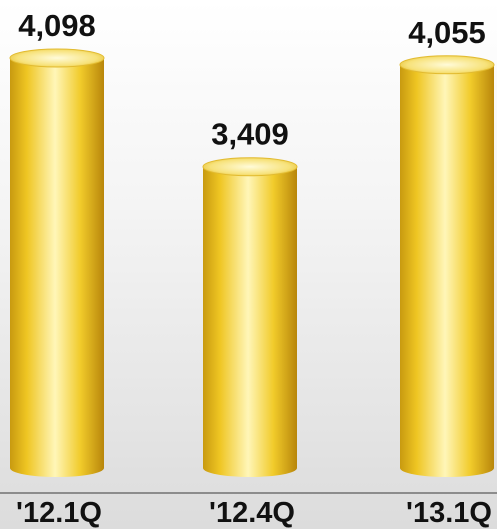 This screenshot has width=497, height=529. What do you see at coordinates (59, 513) in the screenshot?
I see `x-tick-label: '12.1Q` at bounding box center [59, 513].